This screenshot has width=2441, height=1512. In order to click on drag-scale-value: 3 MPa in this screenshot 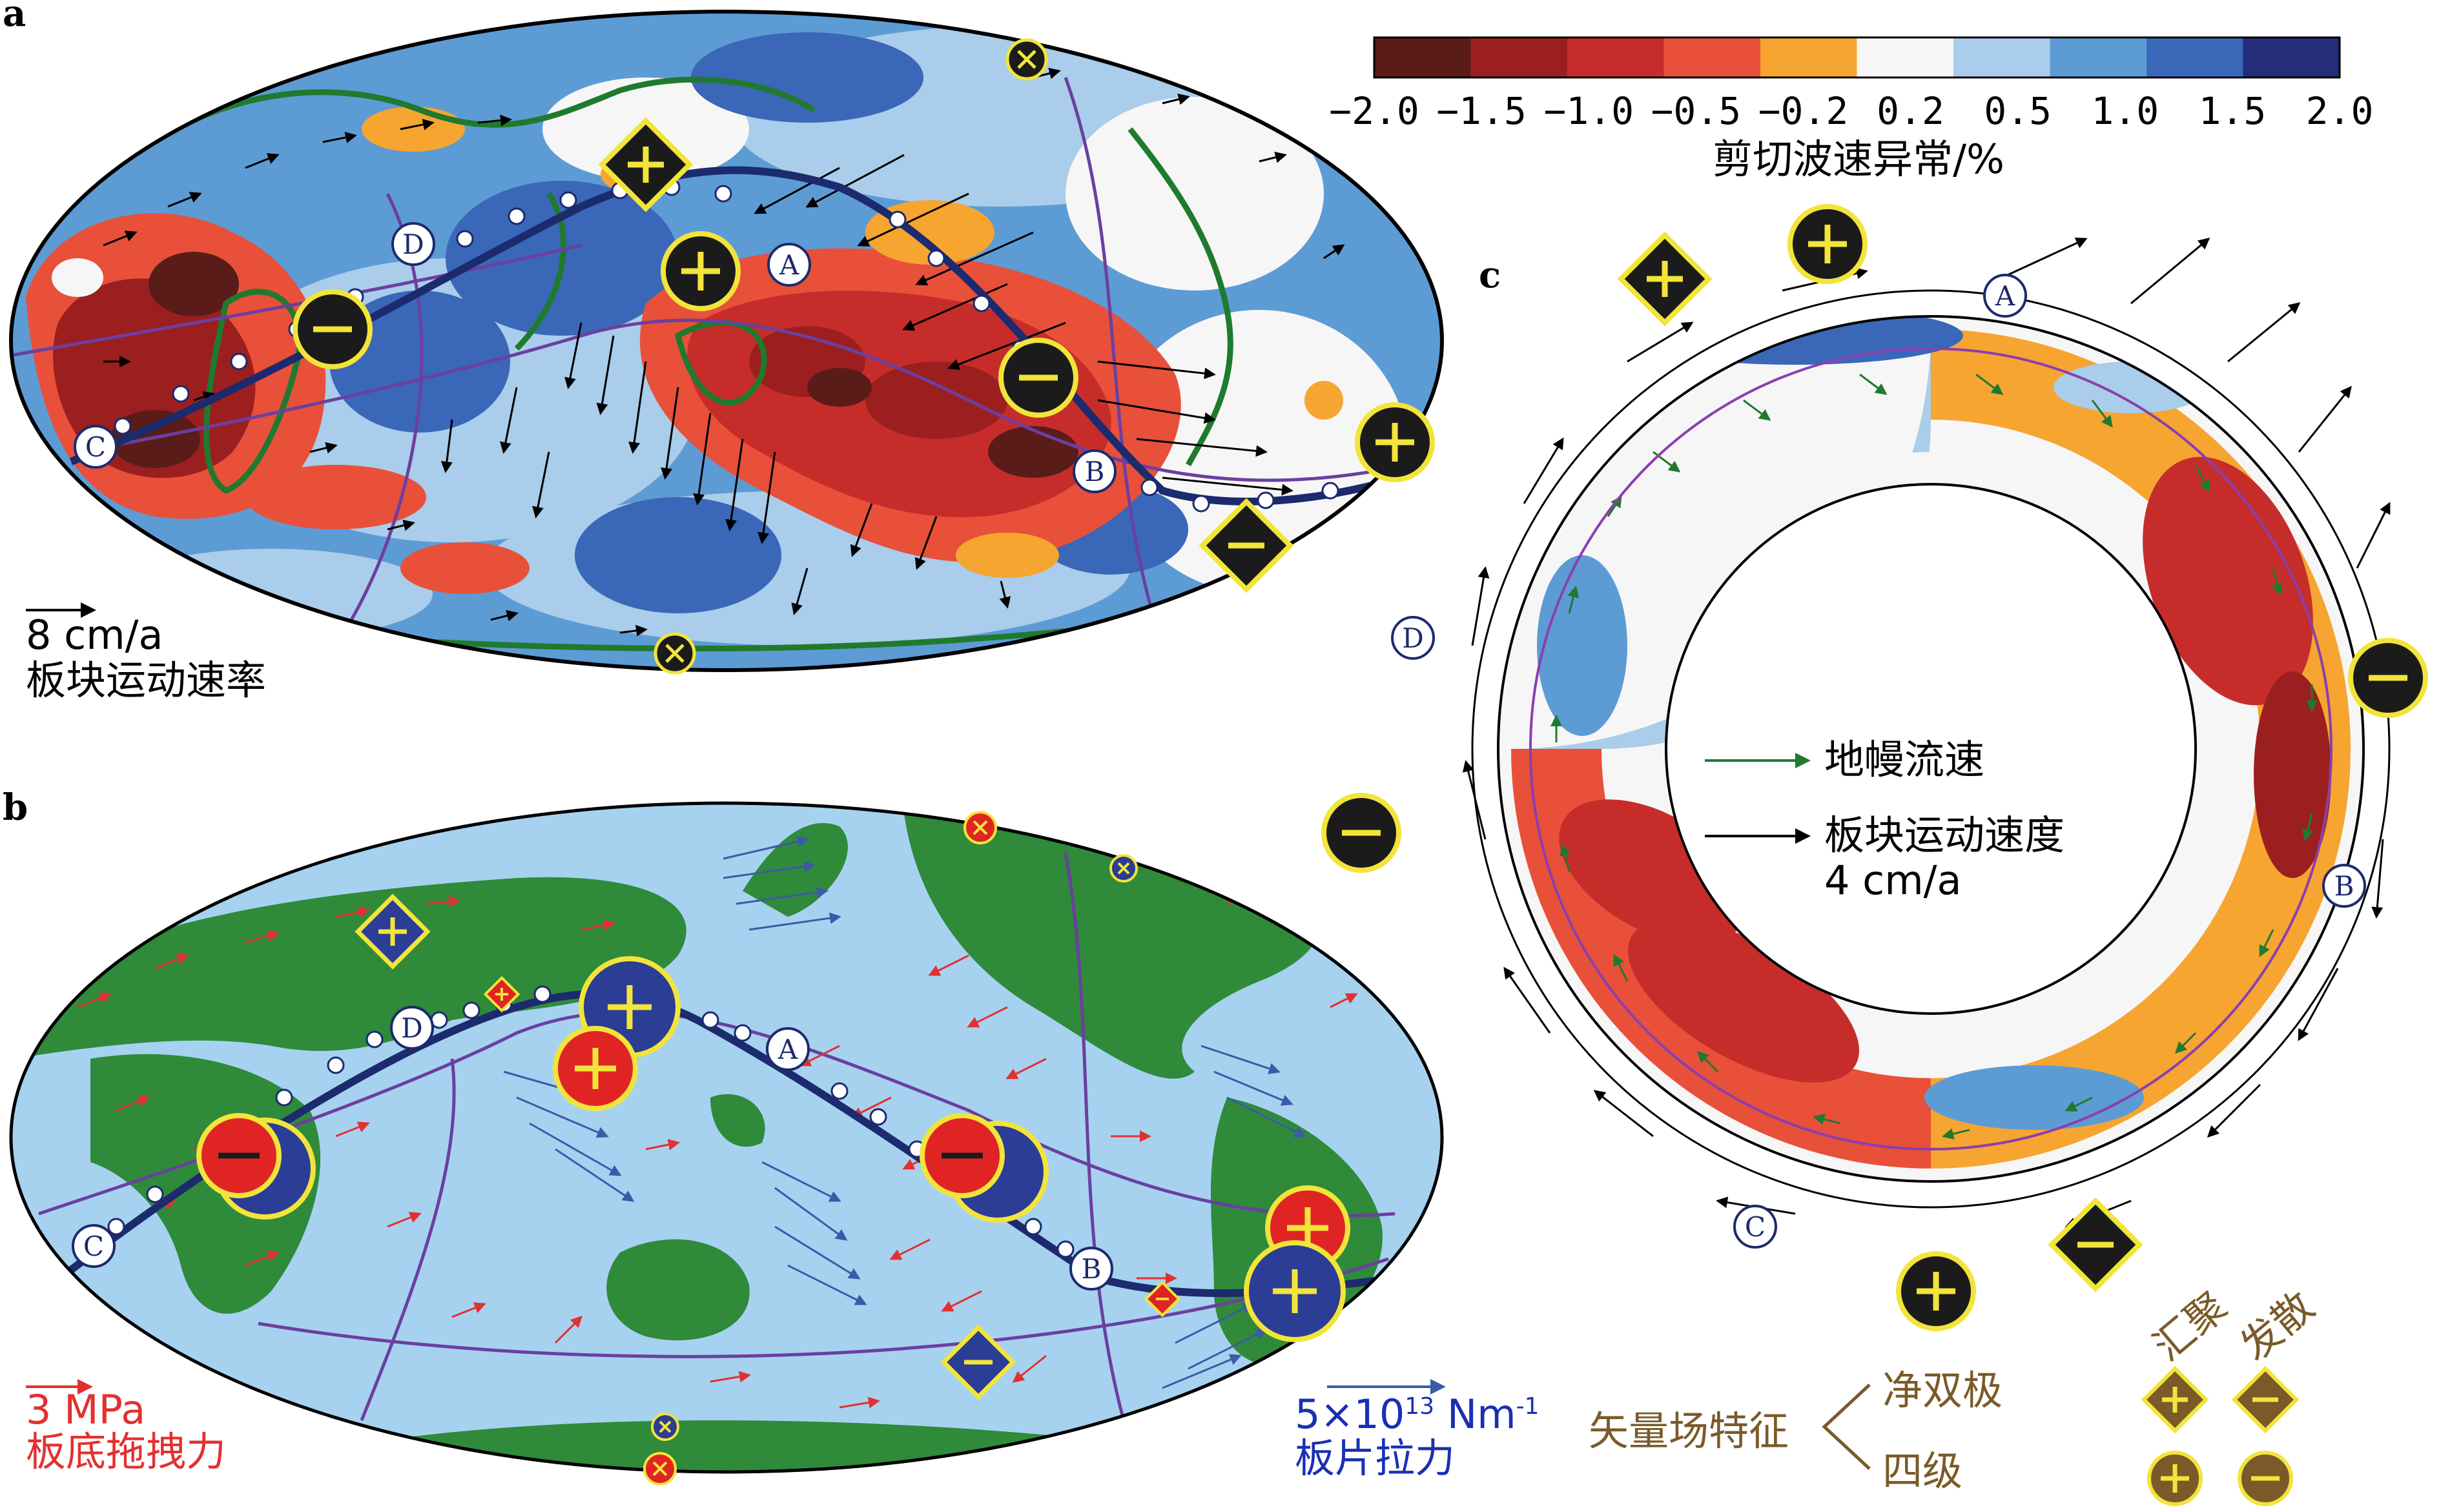, I will do `click(85, 1409)`.